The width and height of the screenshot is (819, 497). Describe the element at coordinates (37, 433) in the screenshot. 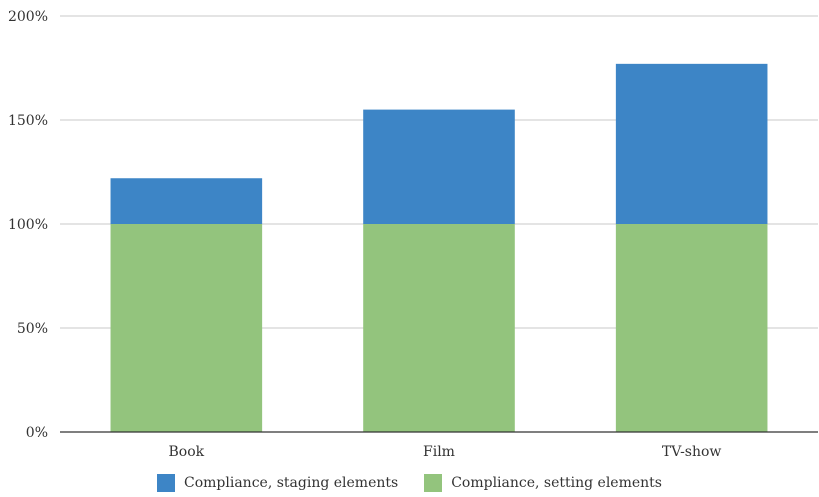

I see `y-tick-label: 0%` at that location.